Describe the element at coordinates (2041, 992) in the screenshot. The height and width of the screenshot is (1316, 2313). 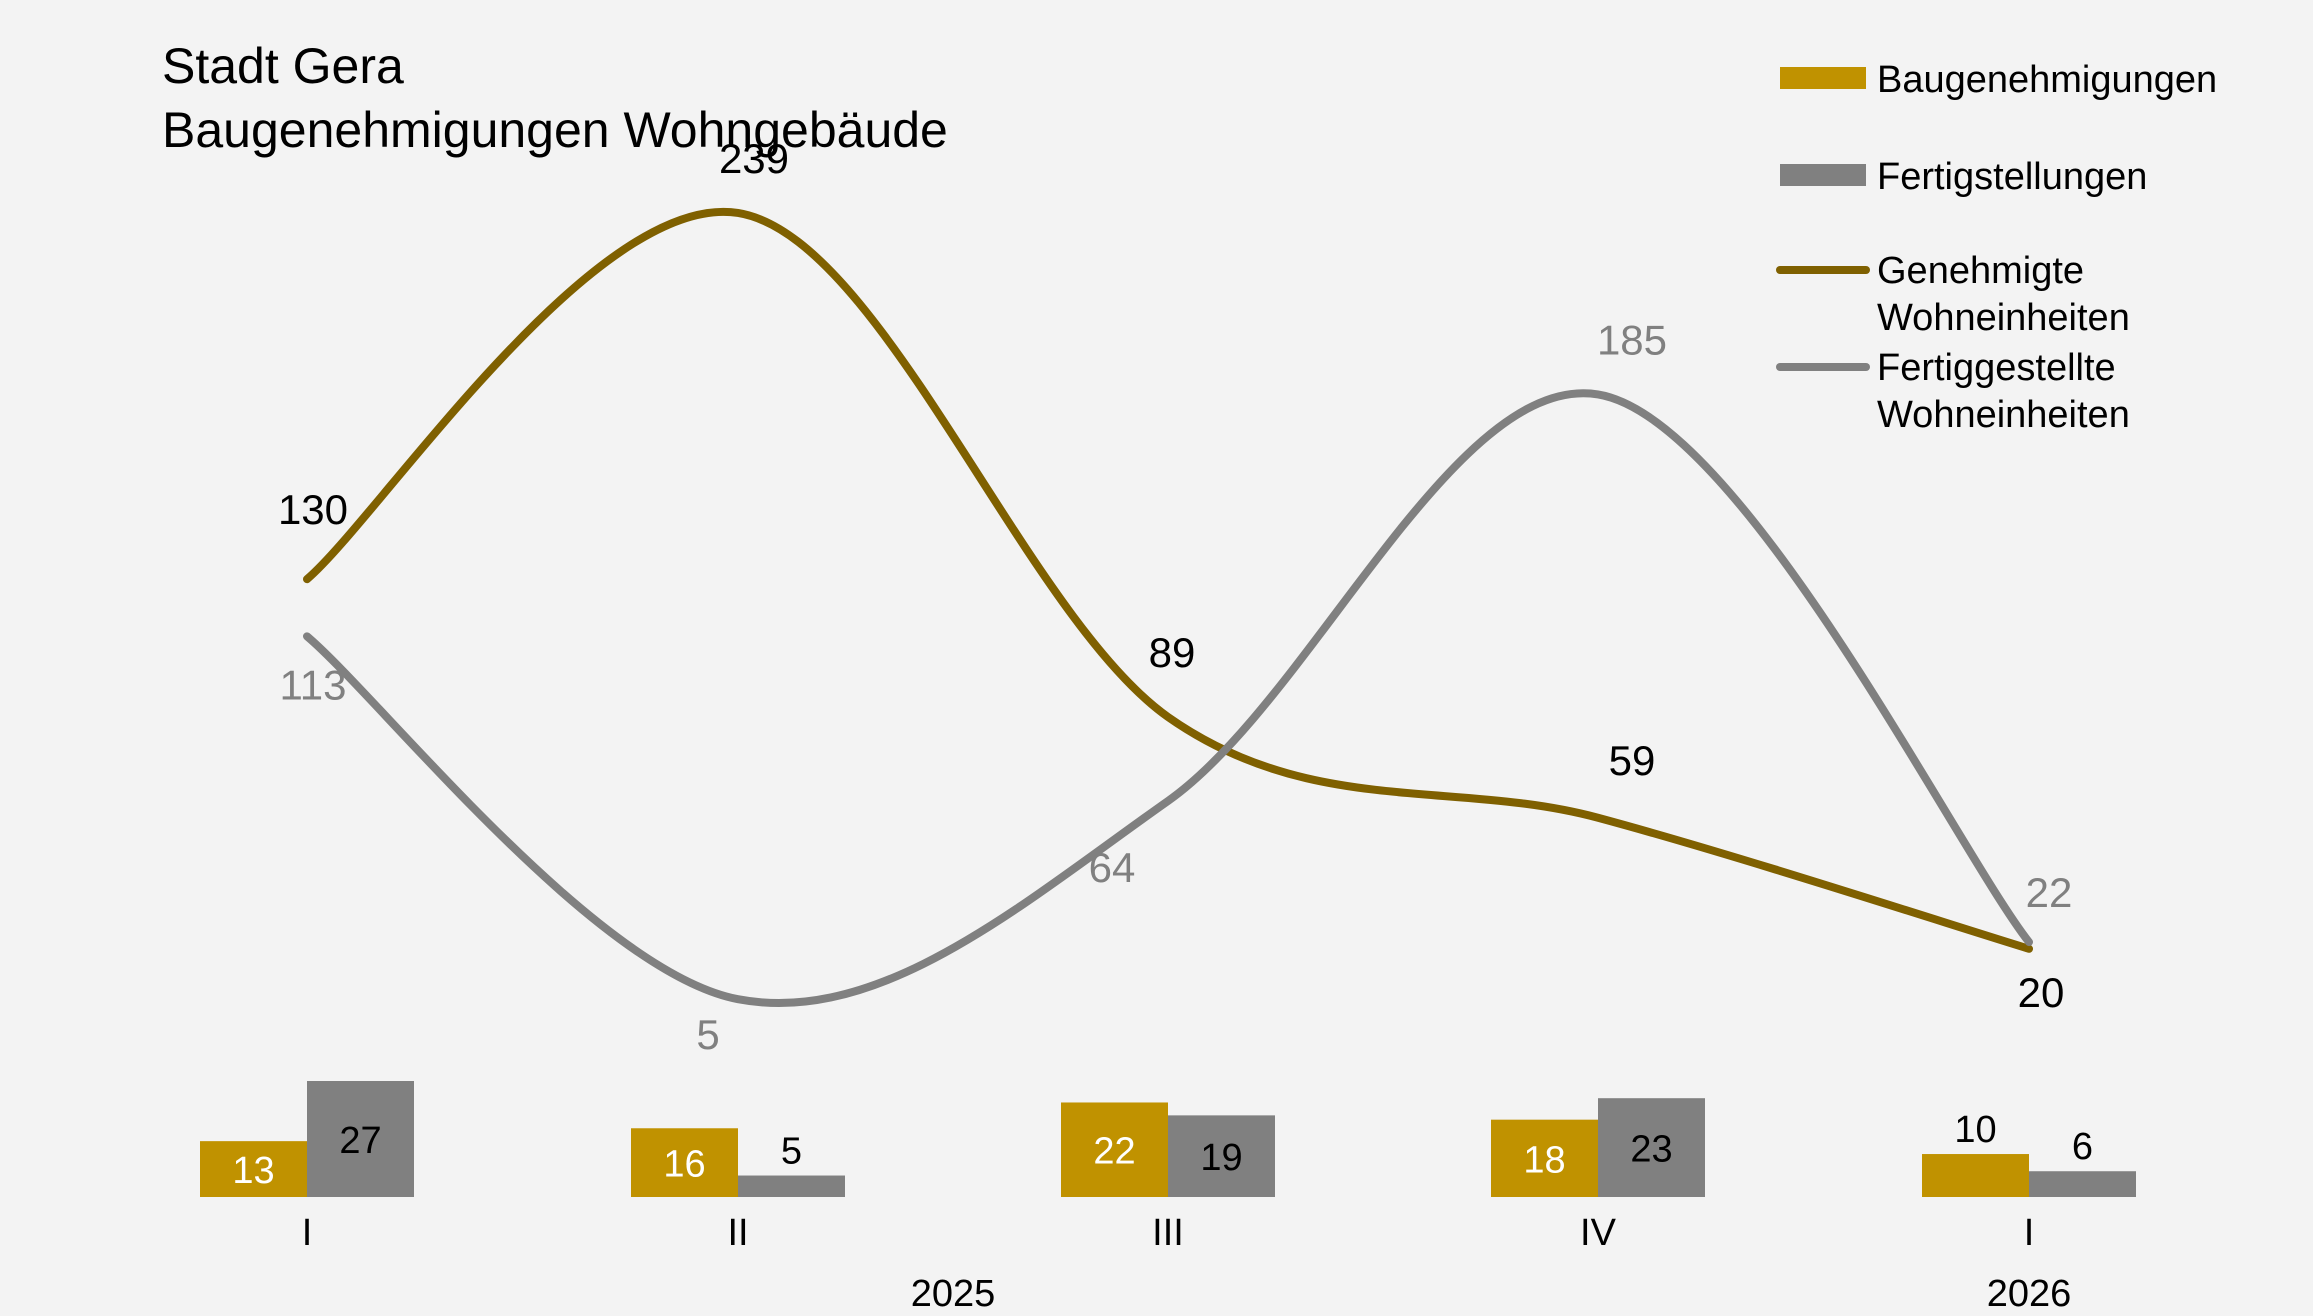
I see `line-0-label-4: 20` at that location.